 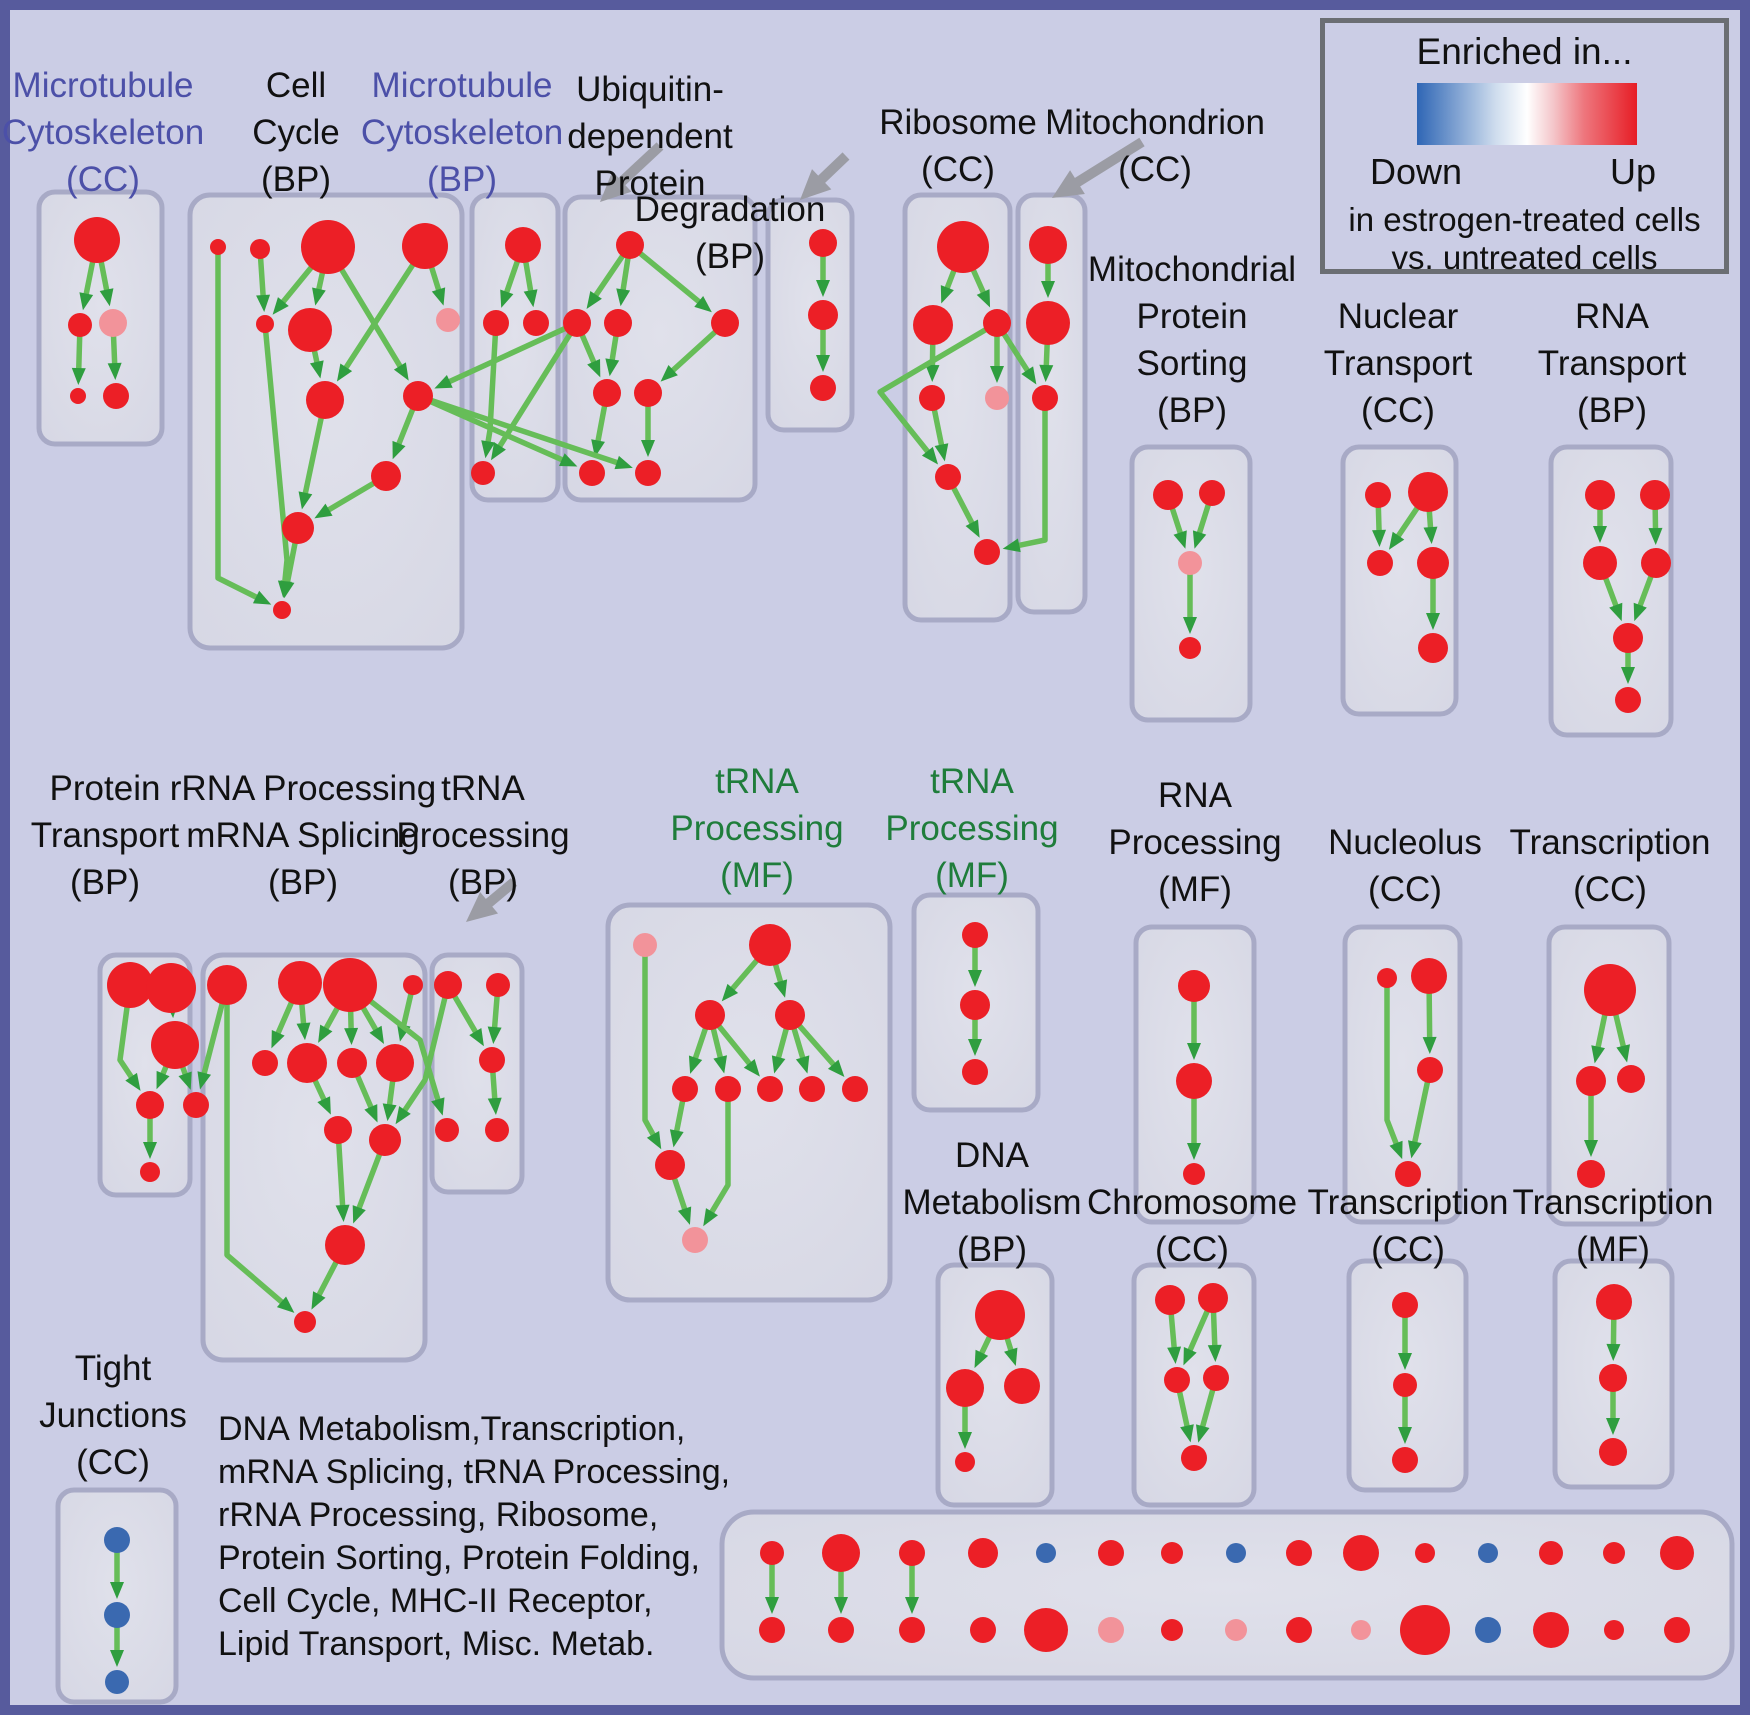 I want to click on legend-colorbar, so click(x=1527, y=114).